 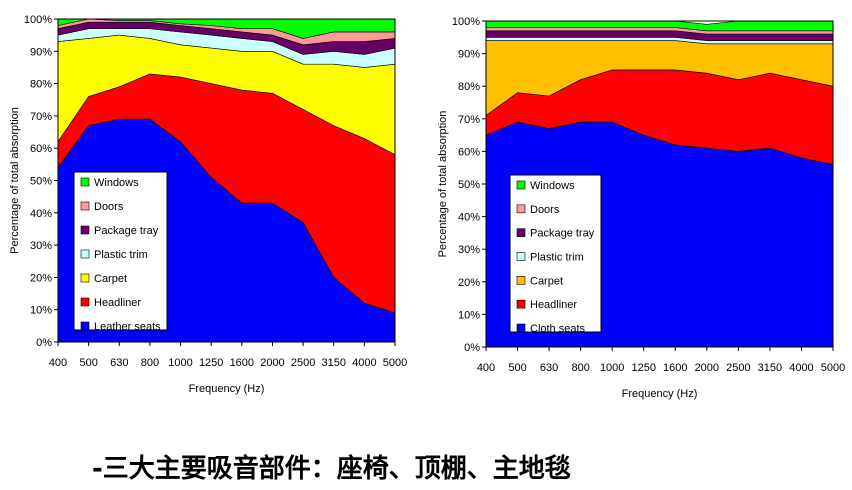 What do you see at coordinates (558, 329) in the screenshot?
I see `legend-label: Cloth seats` at bounding box center [558, 329].